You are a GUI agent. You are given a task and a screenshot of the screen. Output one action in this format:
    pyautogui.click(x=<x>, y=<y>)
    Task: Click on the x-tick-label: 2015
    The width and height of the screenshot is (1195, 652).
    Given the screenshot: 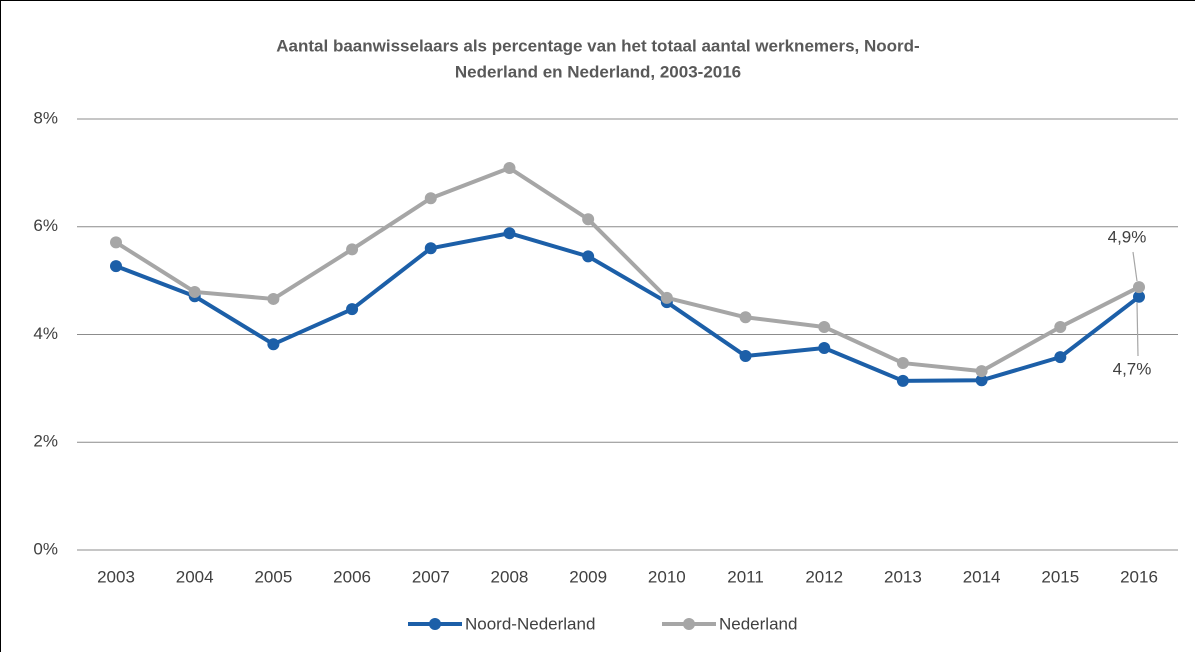 What is the action you would take?
    pyautogui.click(x=1060, y=576)
    